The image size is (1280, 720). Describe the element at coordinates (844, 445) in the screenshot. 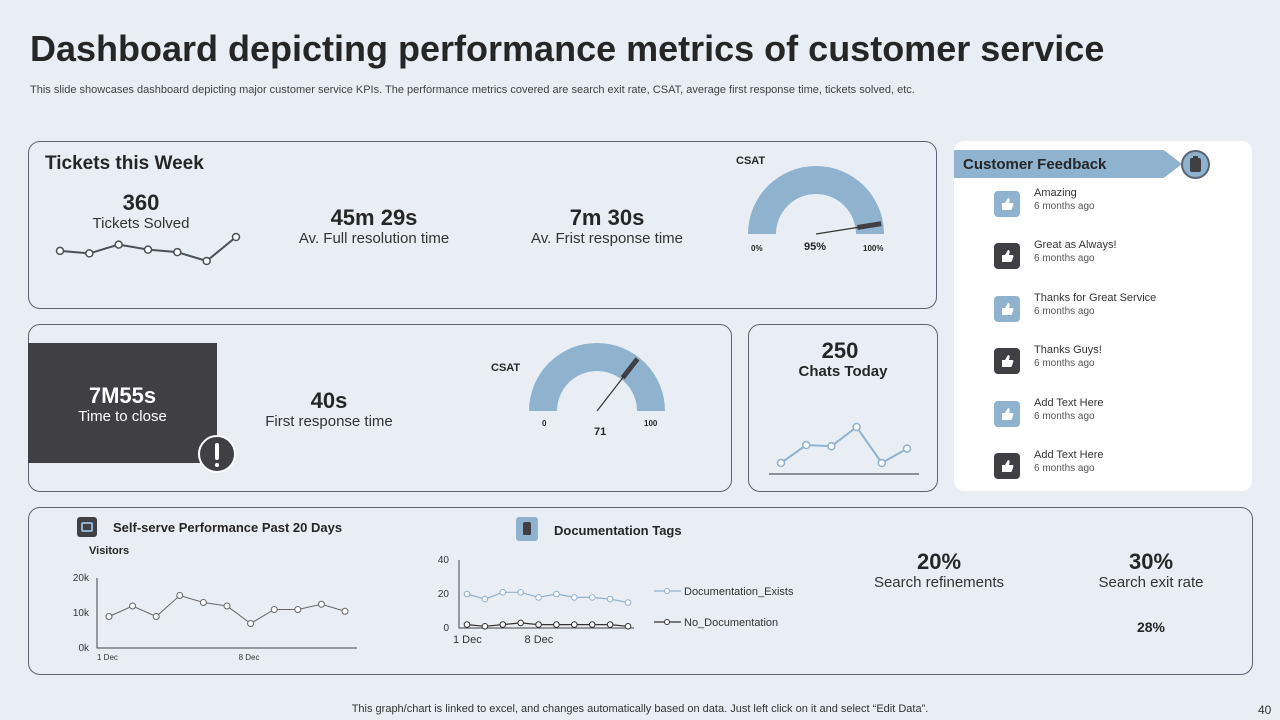

I see `sparkline-line` at that location.